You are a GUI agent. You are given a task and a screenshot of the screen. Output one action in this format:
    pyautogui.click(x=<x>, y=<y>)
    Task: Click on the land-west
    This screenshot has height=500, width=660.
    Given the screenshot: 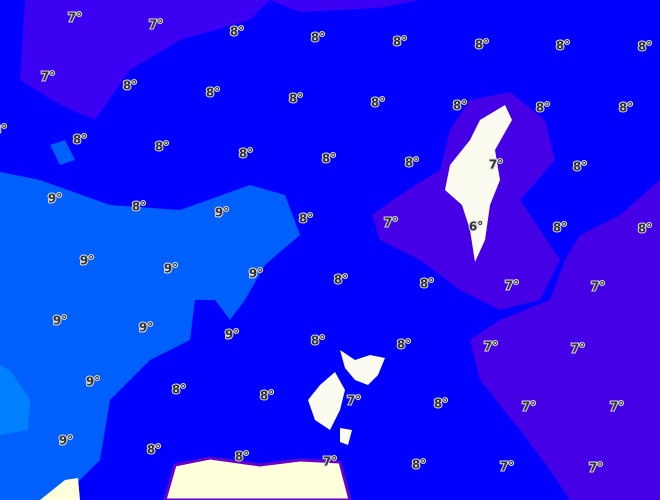 What is the action you would take?
    pyautogui.click(x=60, y=489)
    